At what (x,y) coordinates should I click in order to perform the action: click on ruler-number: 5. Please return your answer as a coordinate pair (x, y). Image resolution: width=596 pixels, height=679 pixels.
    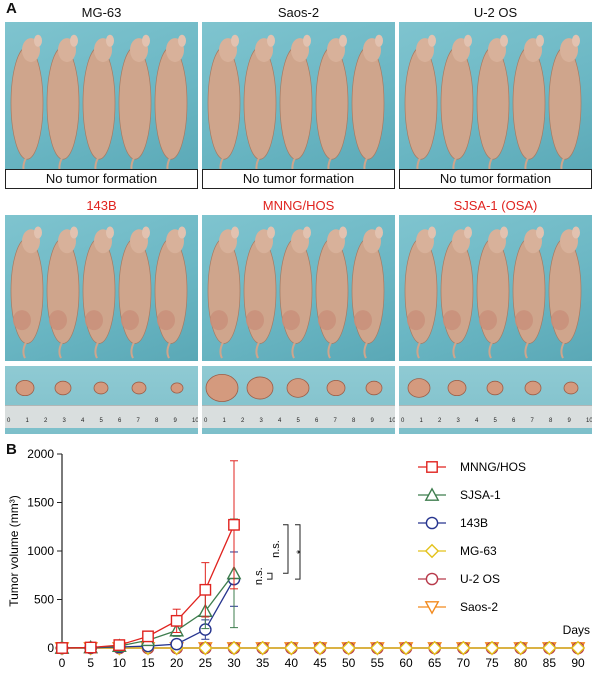
    Looking at the image, I should click on (298, 421).